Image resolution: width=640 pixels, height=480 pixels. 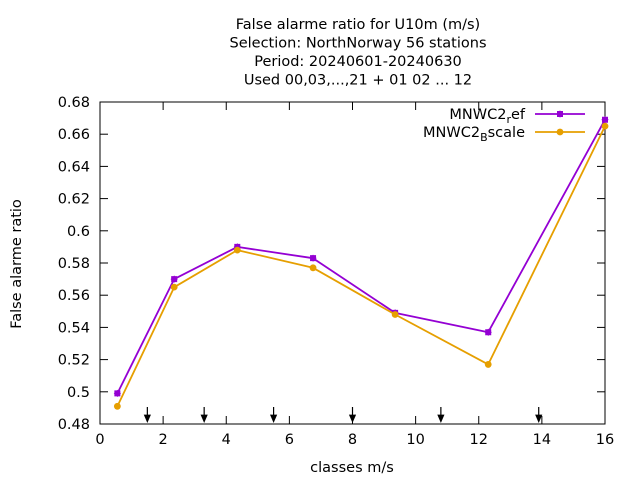 What do you see at coordinates (163, 440) in the screenshot?
I see `x-tick-label: 2` at bounding box center [163, 440].